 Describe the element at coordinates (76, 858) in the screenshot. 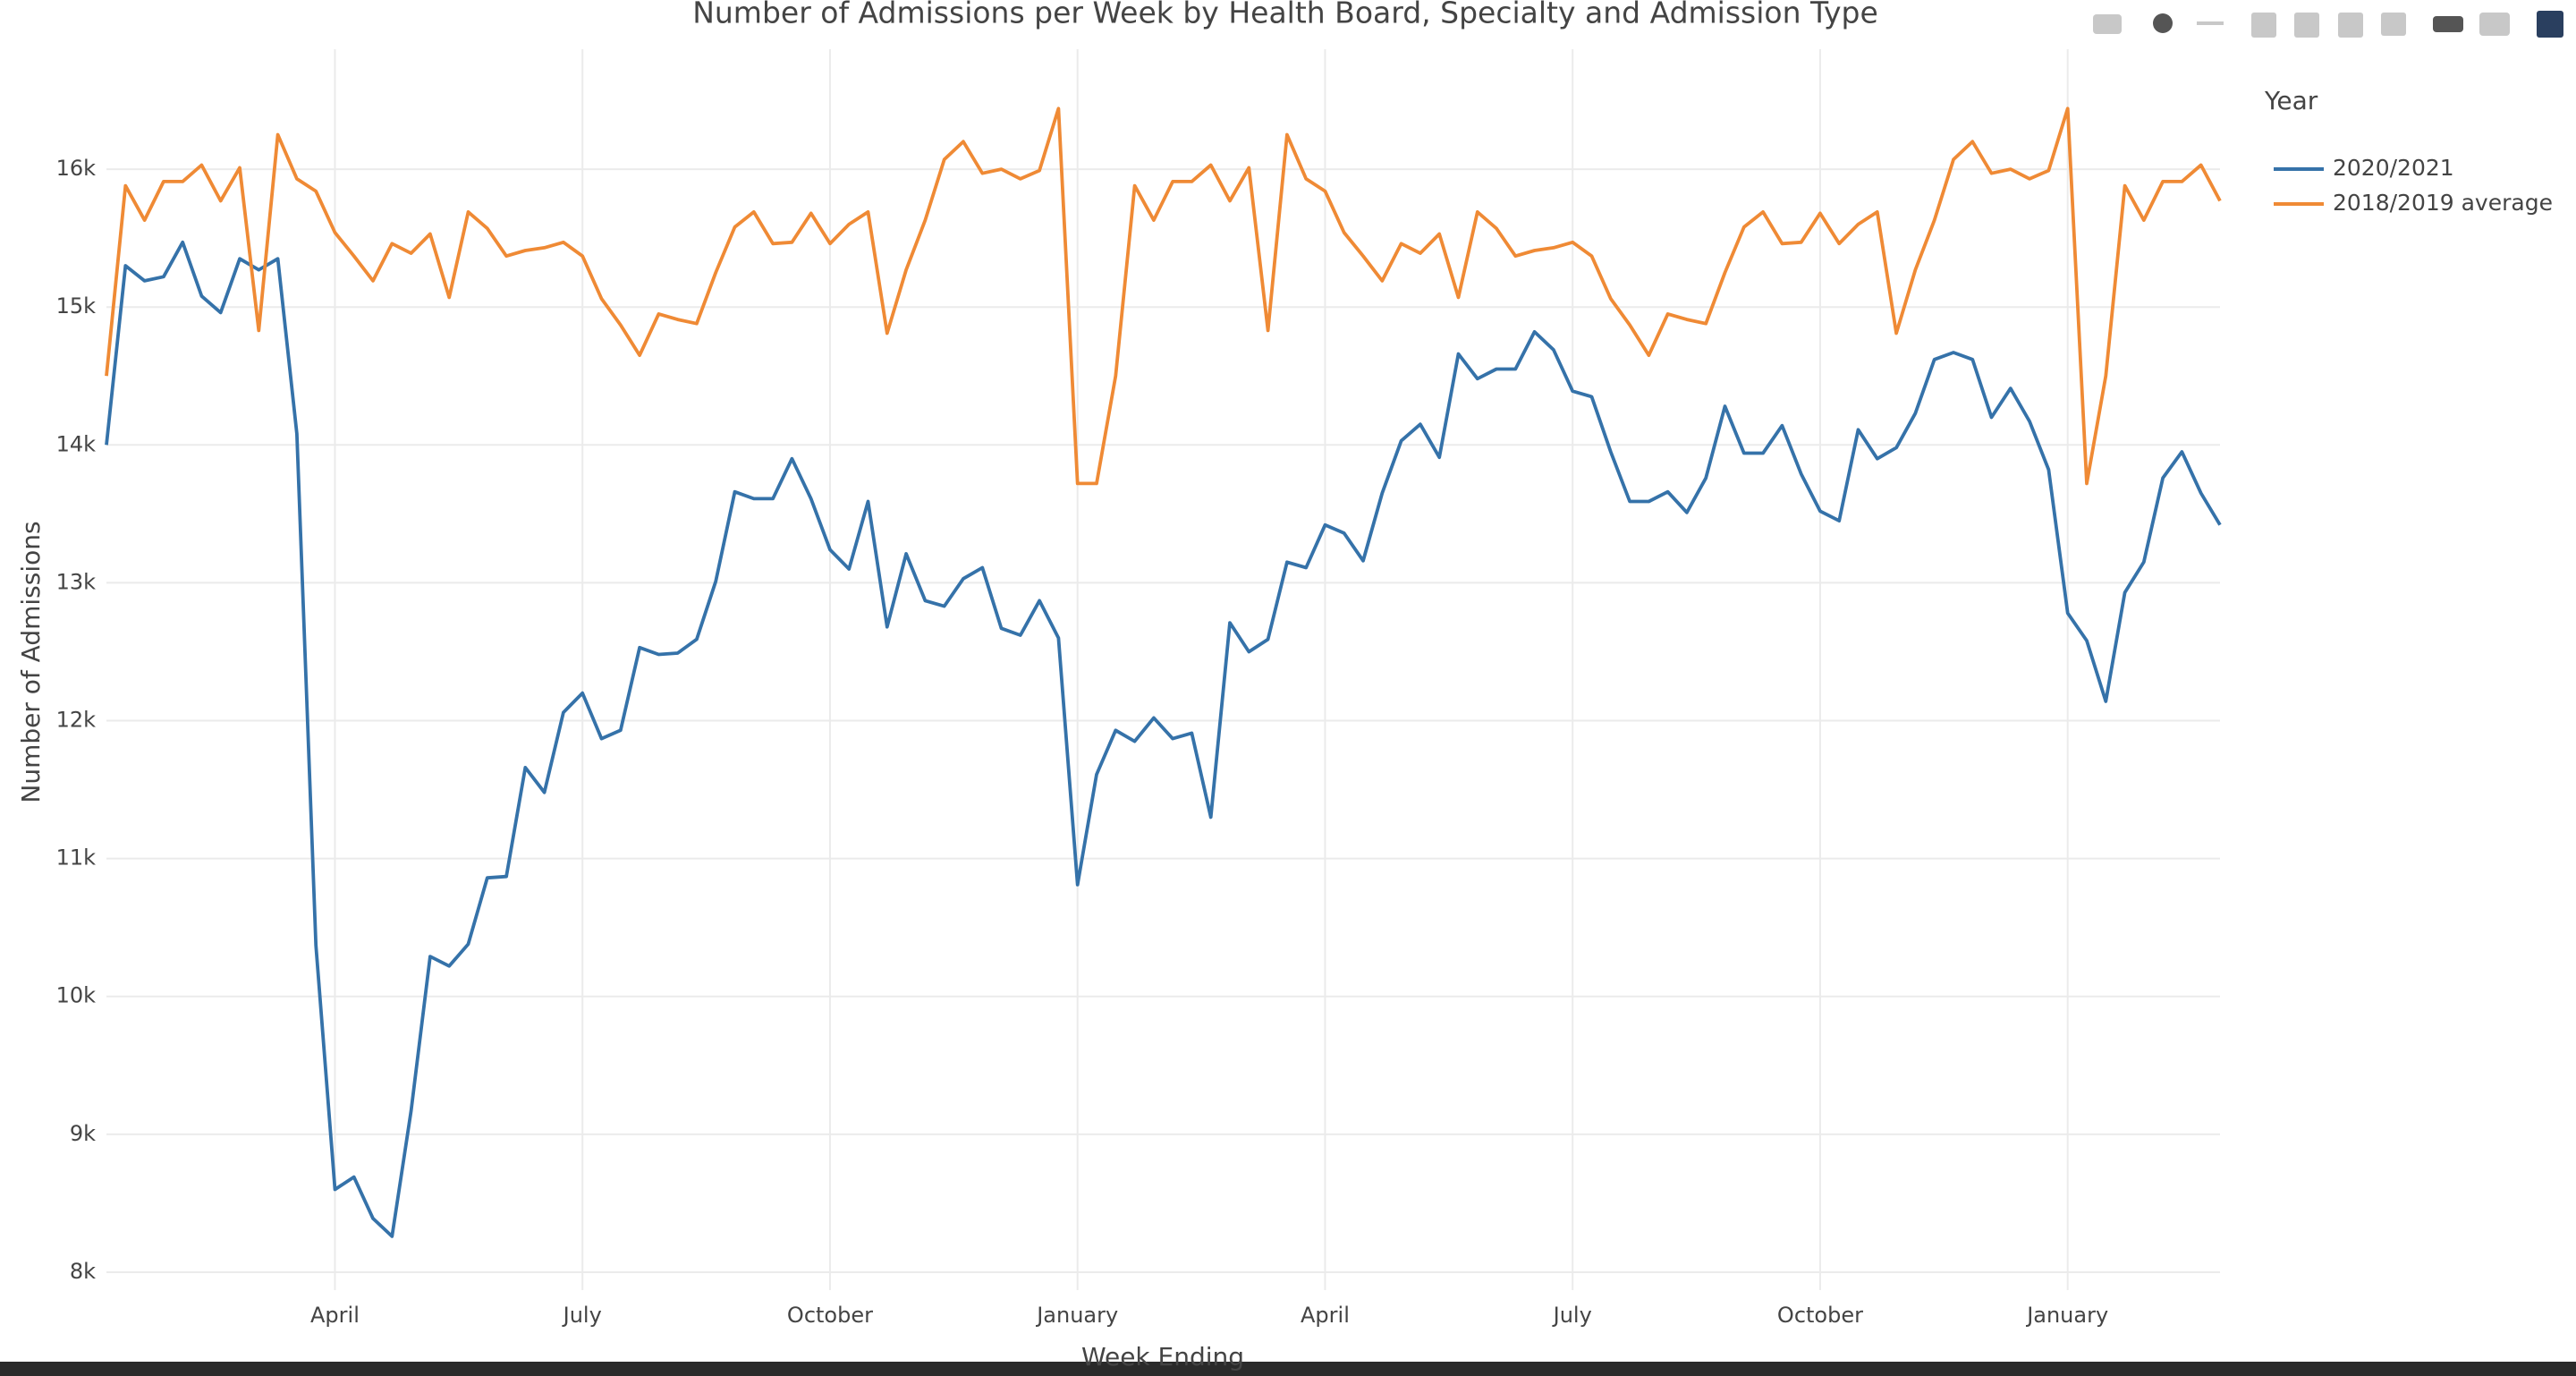

I see `y-tick-label: 11k` at that location.